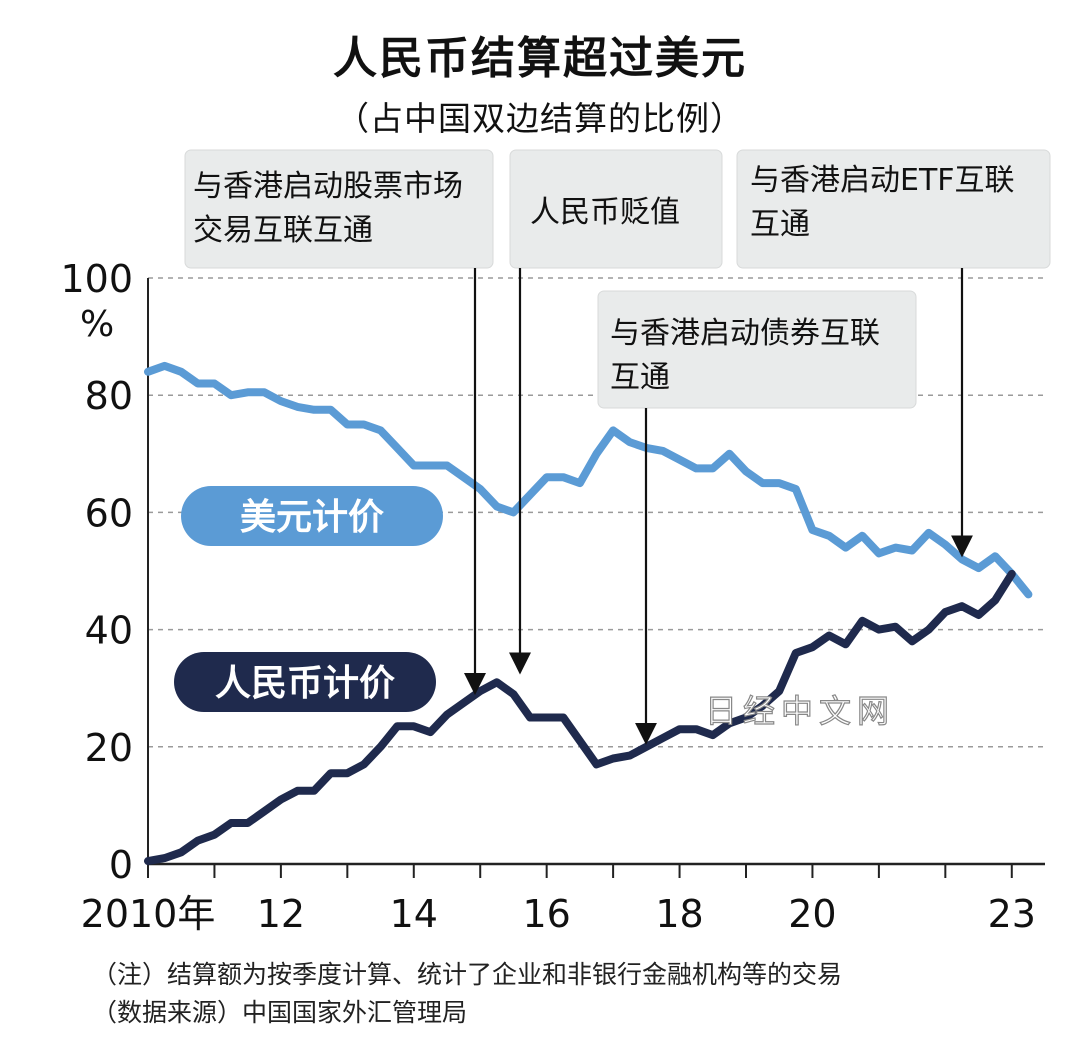 The width and height of the screenshot is (1080, 1048). Describe the element at coordinates (800, 711) in the screenshot. I see `watermark: 日经中文网` at that location.